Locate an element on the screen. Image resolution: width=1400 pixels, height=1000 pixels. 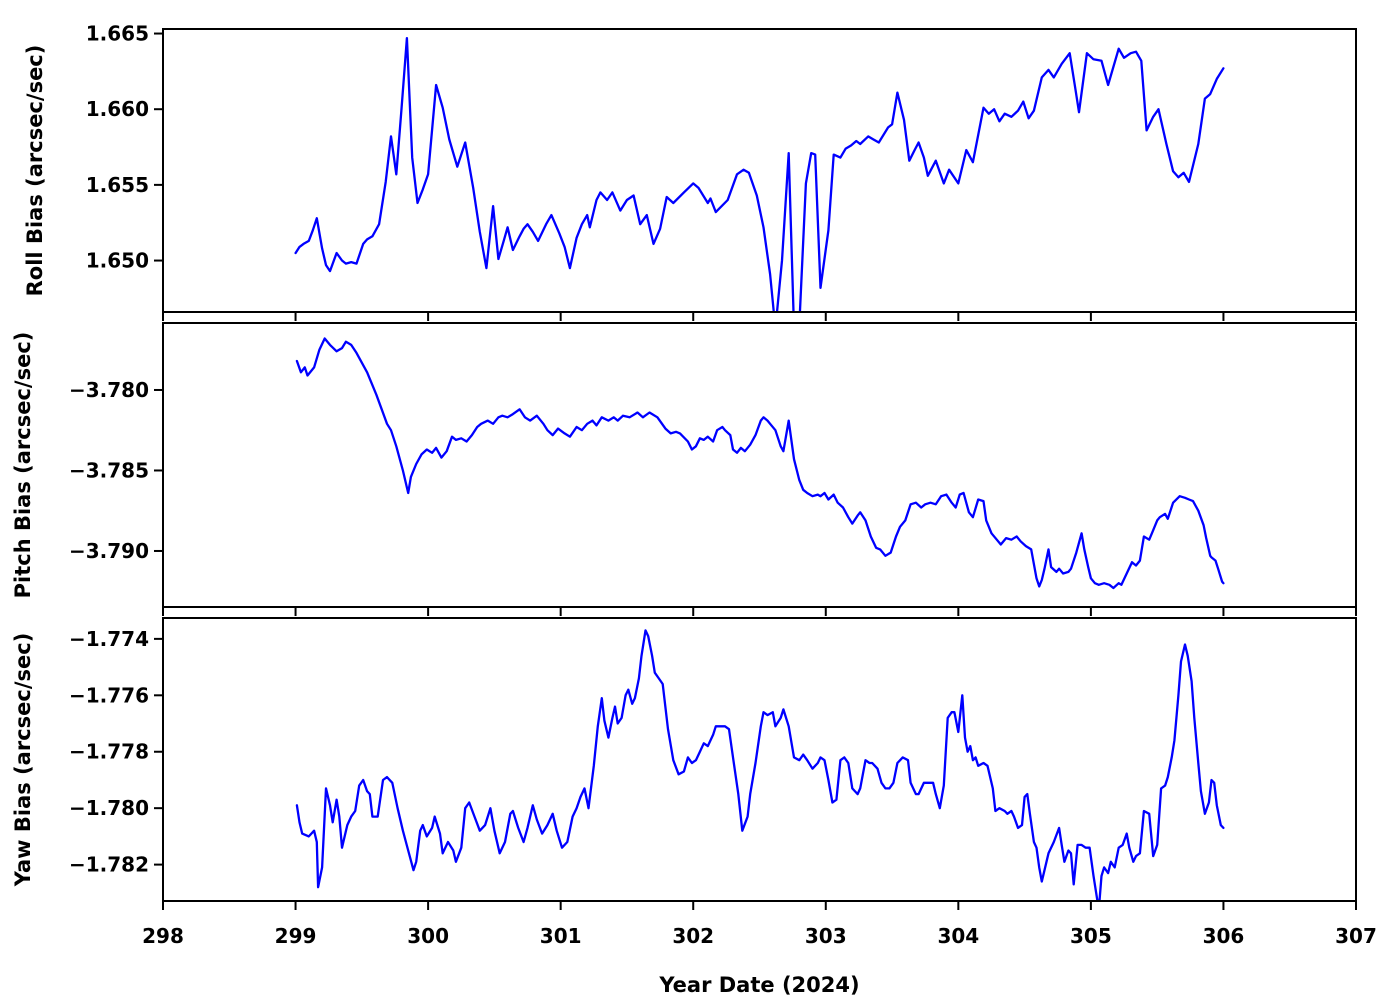
xtick-label: 306 is located at coordinates (1224, 936).